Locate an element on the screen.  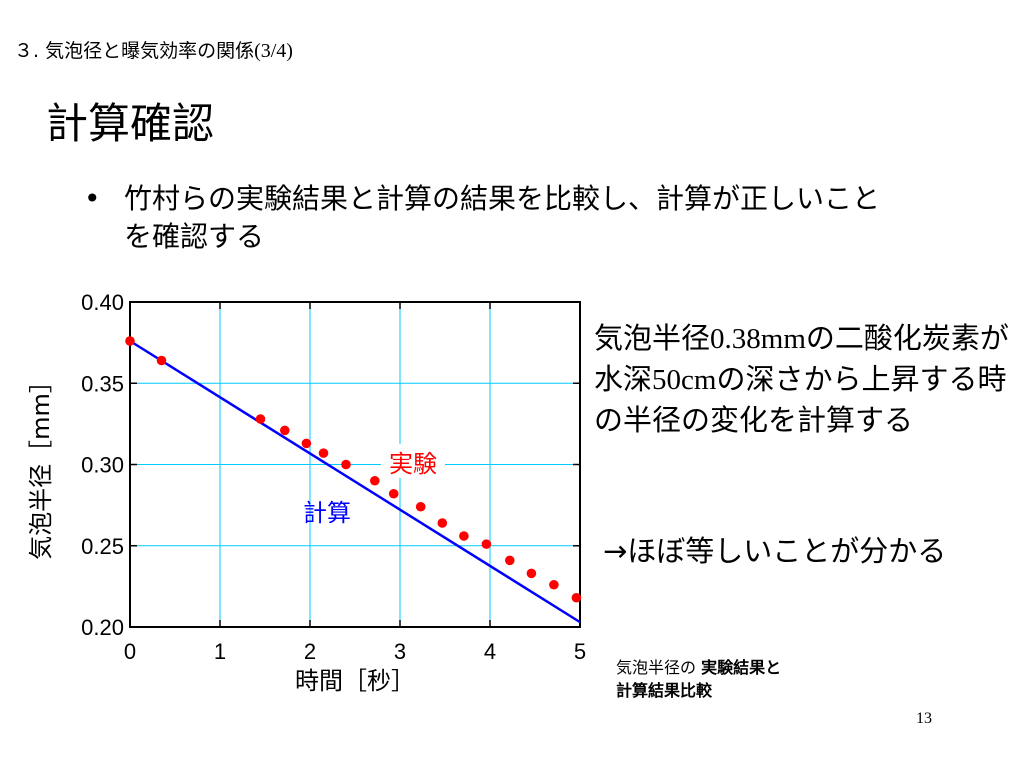
desc-radius: 0.38mm is located at coordinates (758, 339).